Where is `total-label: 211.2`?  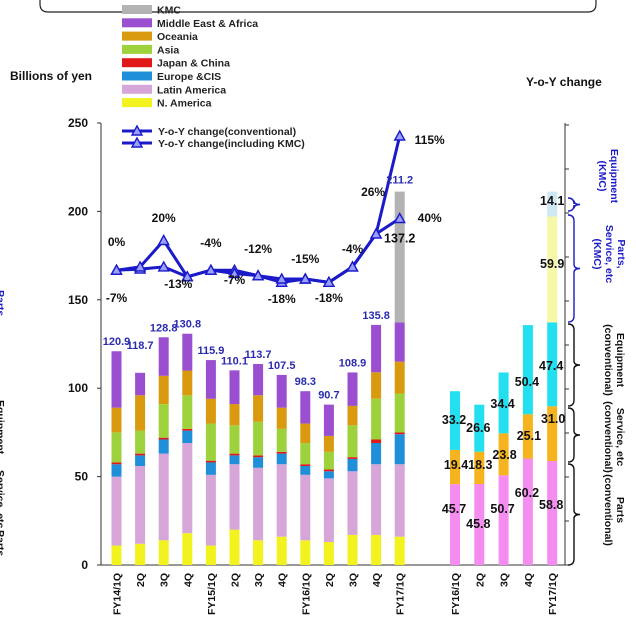 total-label: 211.2 is located at coordinates (399, 181).